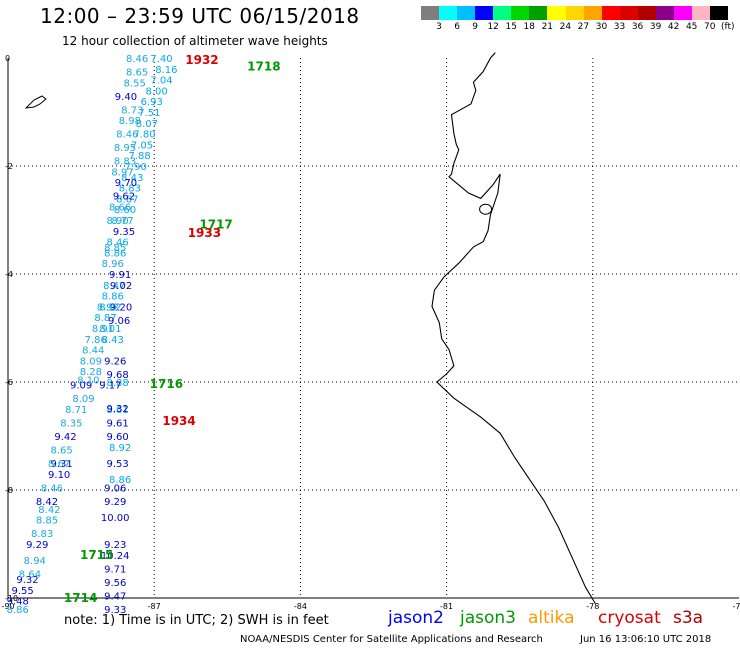 The height and width of the screenshot is (650, 740). Describe the element at coordinates (475, 27) in the screenshot. I see `legend-label: 9` at that location.